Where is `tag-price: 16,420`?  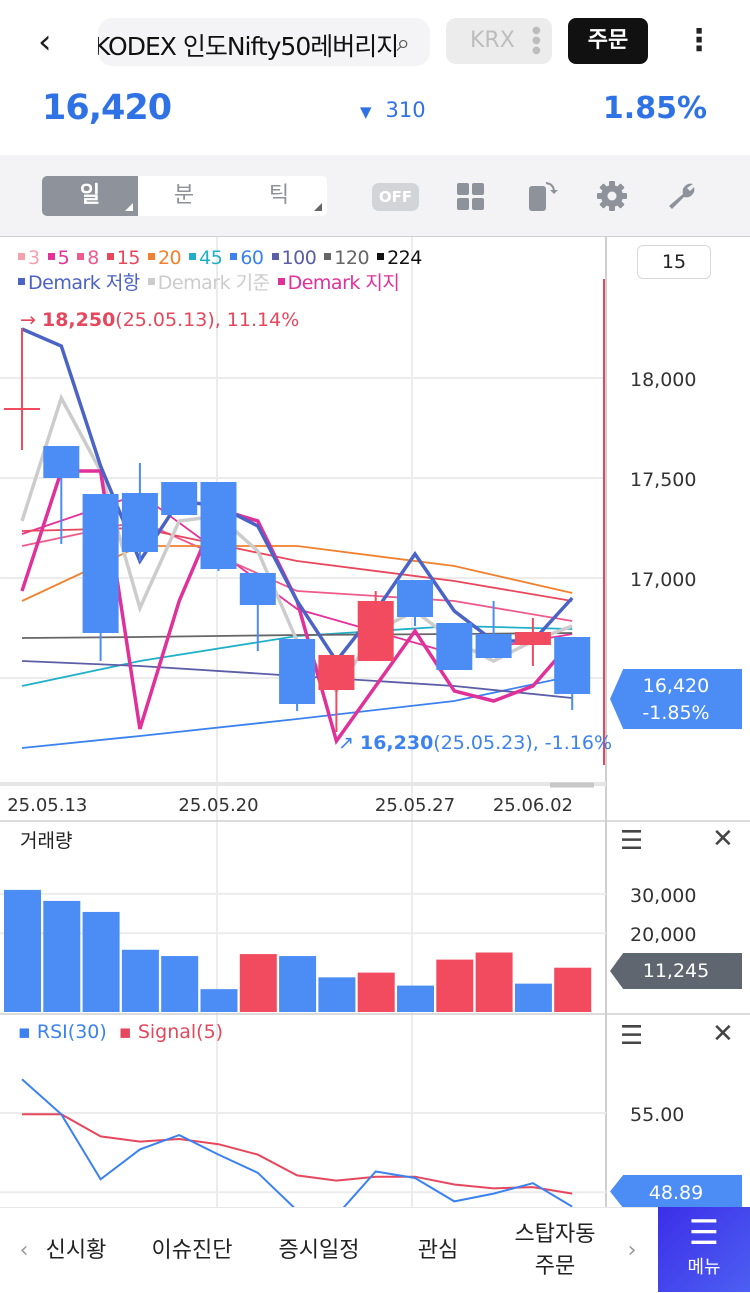 tag-price: 16,420 is located at coordinates (676, 686).